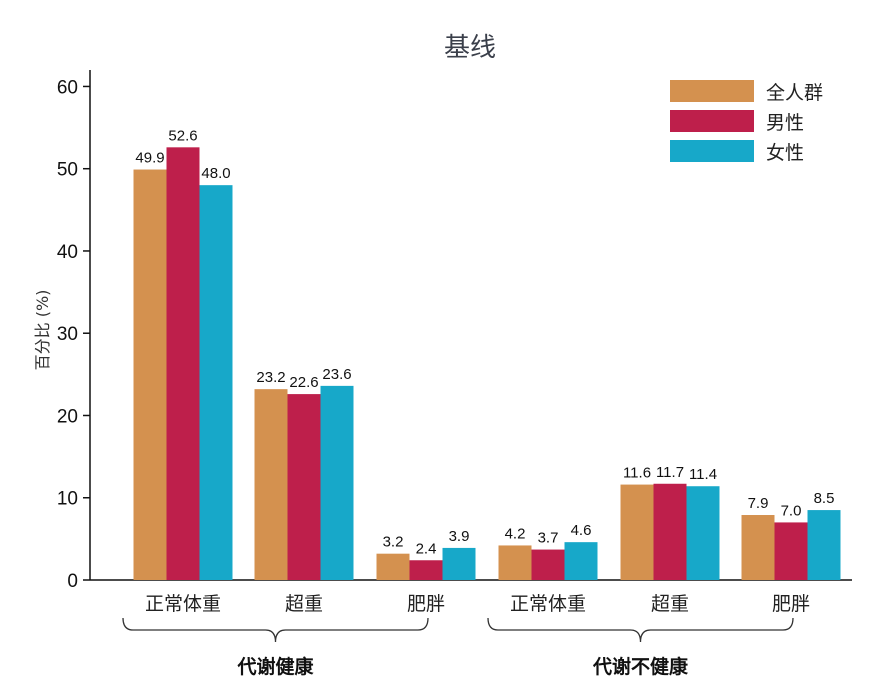 Image resolution: width=876 pixels, height=696 pixels. What do you see at coordinates (67, 499) in the screenshot?
I see `y-tick-label: 10` at bounding box center [67, 499].